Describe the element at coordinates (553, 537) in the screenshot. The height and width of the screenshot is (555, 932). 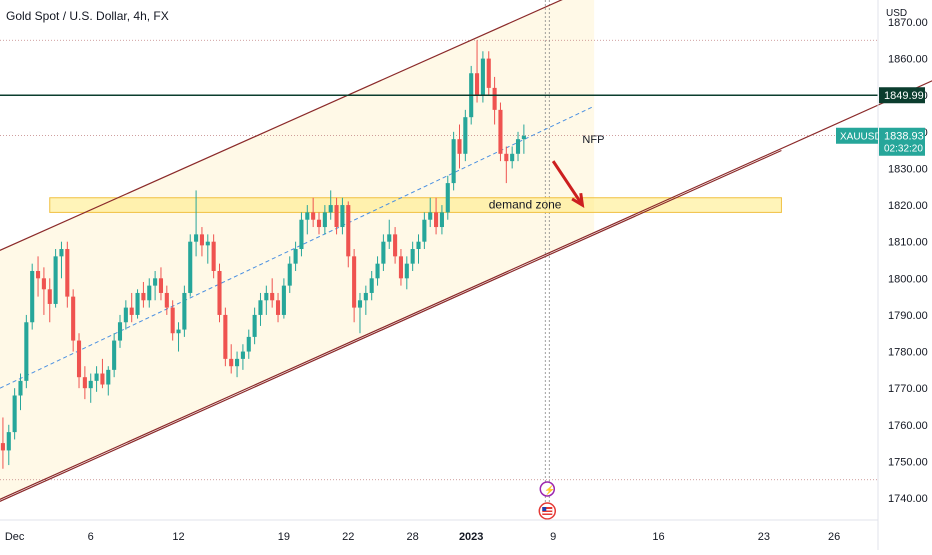
I see `x-tick-label: 9` at that location.